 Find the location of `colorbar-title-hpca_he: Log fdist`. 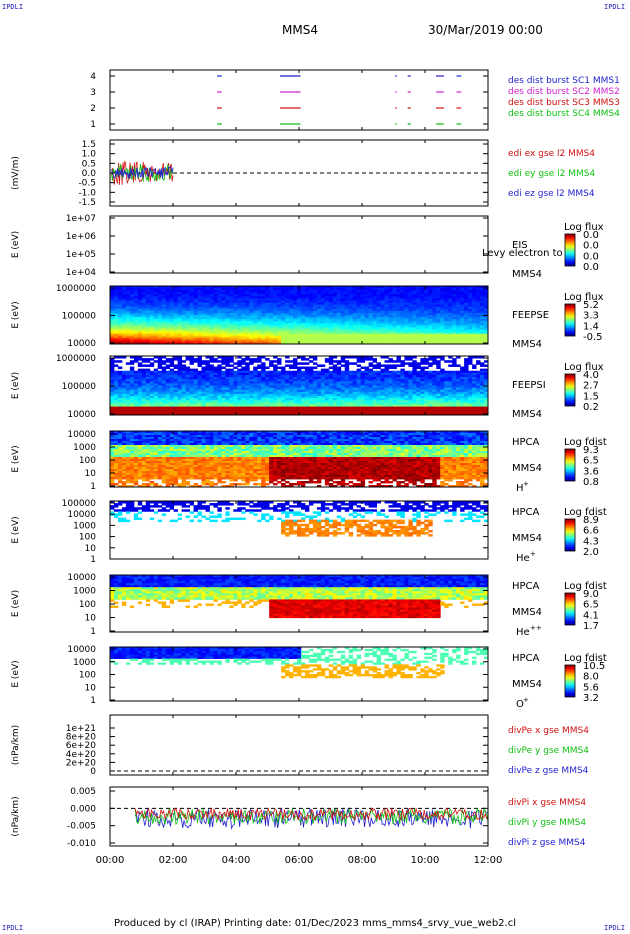

colorbar-title-hpca_he: Log fdist is located at coordinates (585, 512).